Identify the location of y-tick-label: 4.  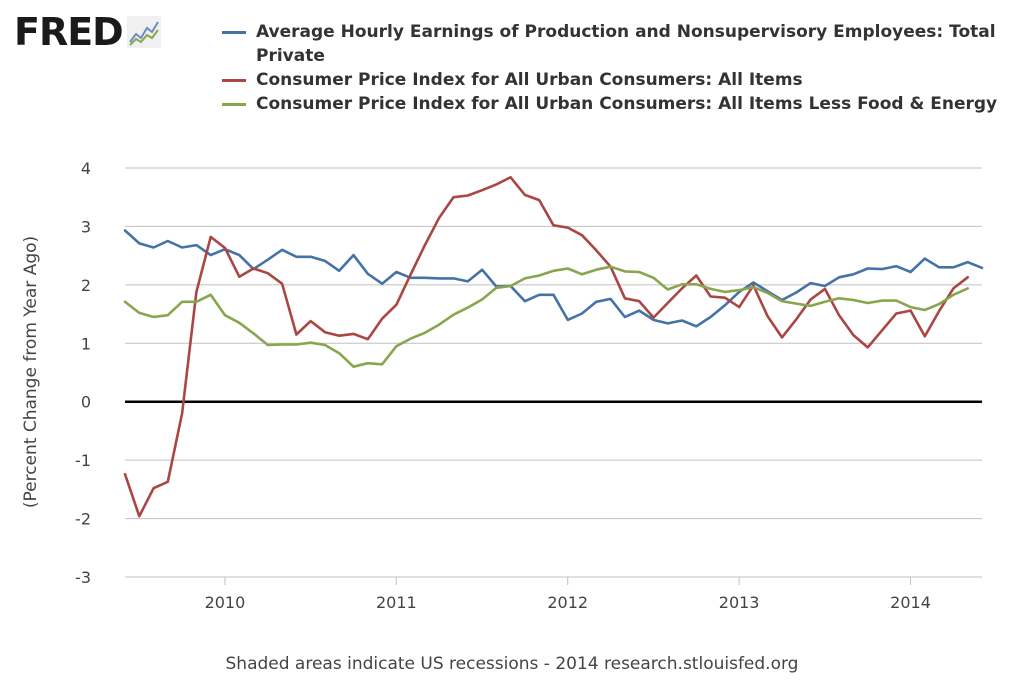
(86, 168).